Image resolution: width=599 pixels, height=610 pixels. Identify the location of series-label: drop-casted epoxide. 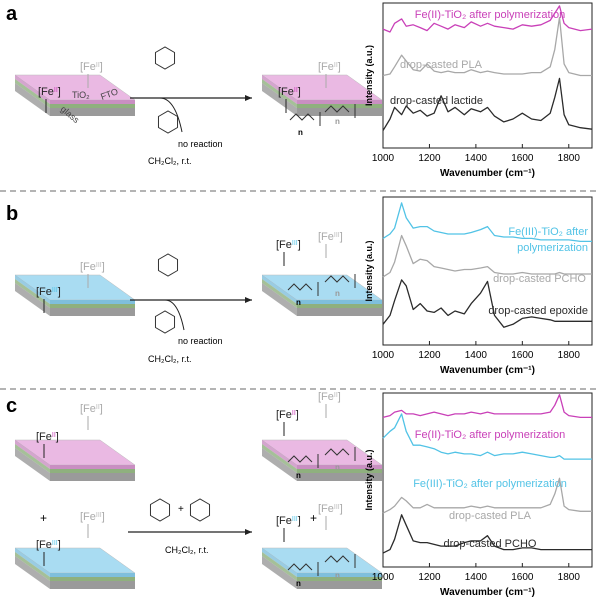
(538, 311).